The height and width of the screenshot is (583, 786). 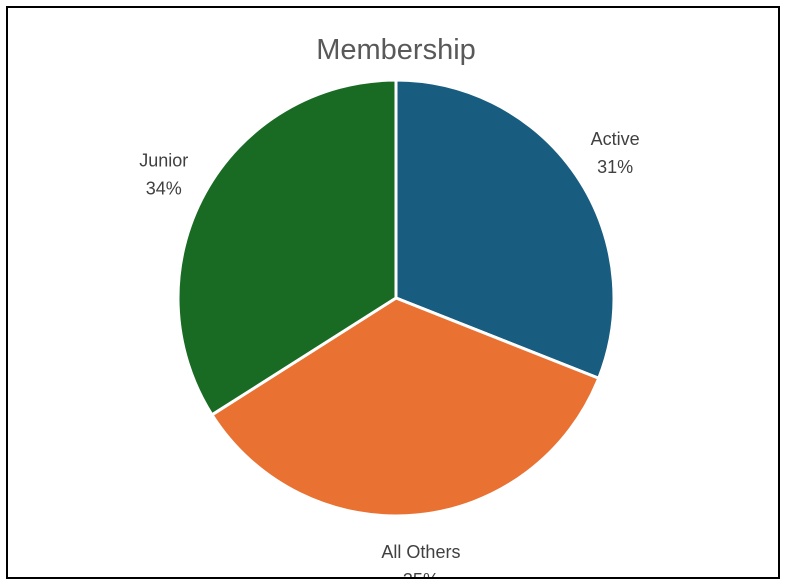 I want to click on slice-label-all-others: All Others 35%, so click(x=420, y=559).